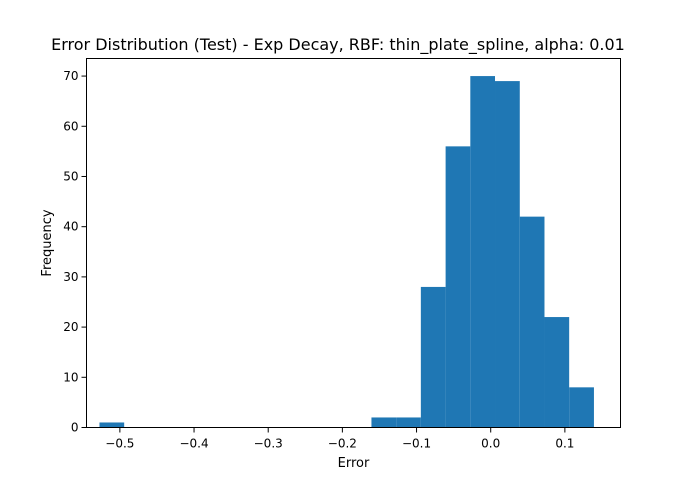 Image resolution: width=690 pixels, height=480 pixels. I want to click on x-tick-label: 0.1, so click(564, 444).